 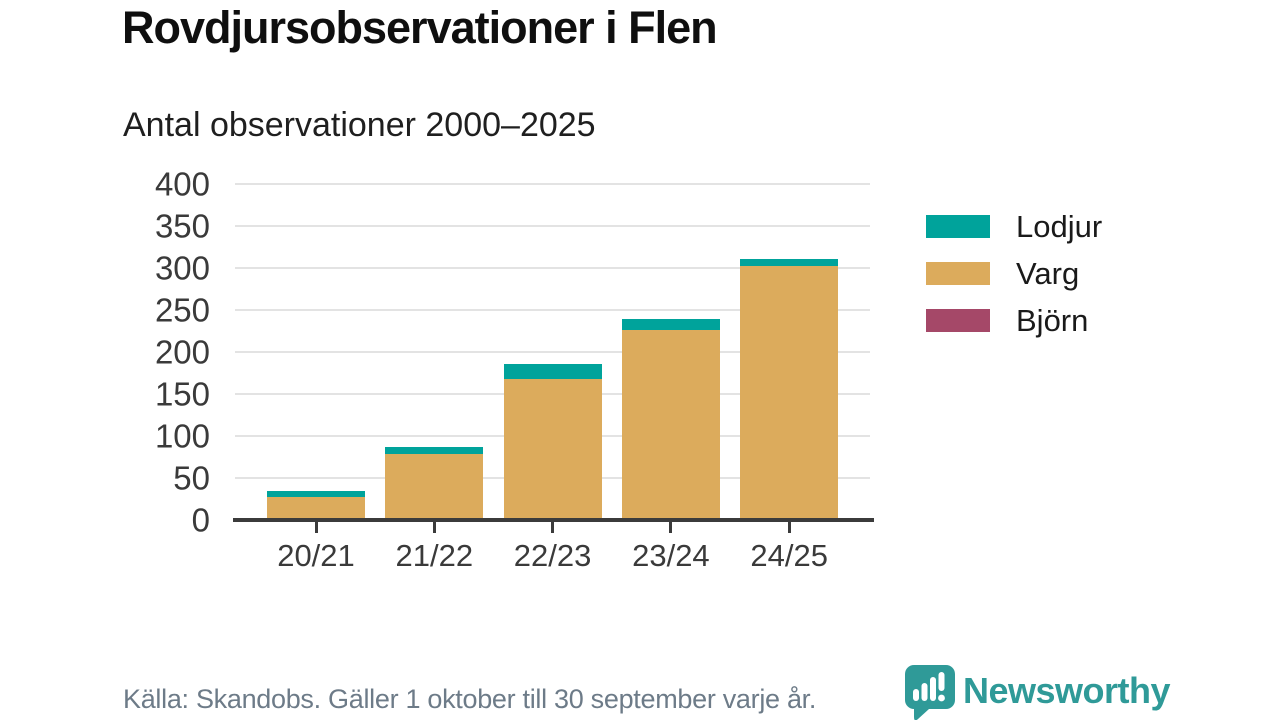 I want to click on x-axis-line, so click(x=553, y=520).